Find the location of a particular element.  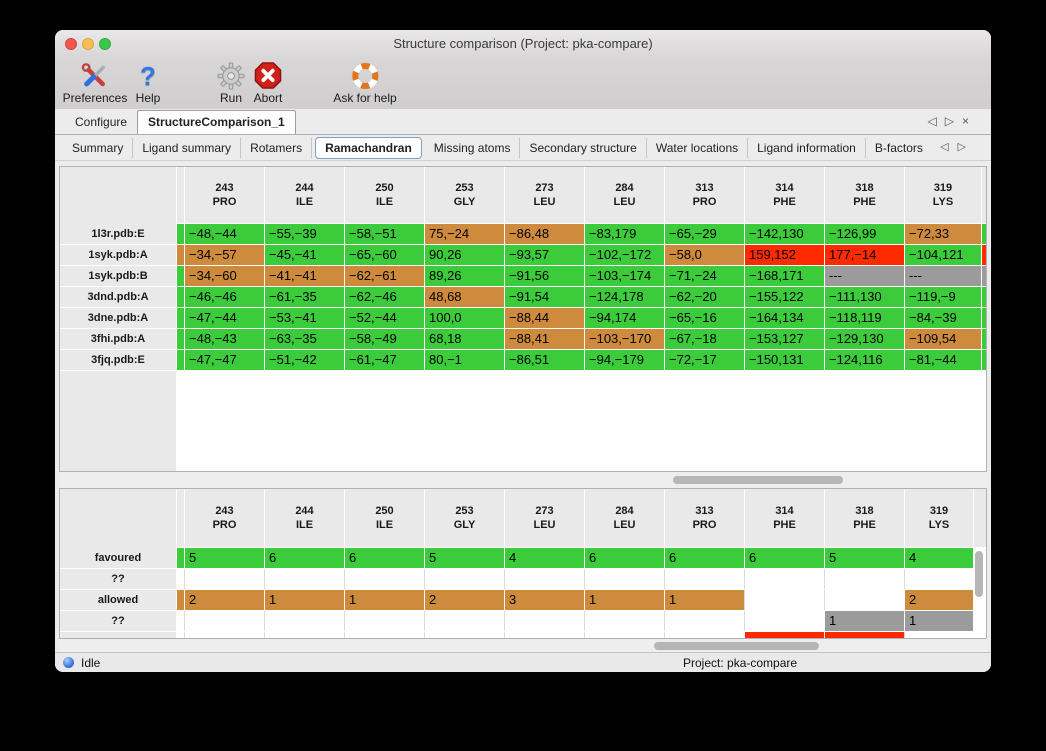

toolbar-item-label: Abort is located at coordinates (268, 98).